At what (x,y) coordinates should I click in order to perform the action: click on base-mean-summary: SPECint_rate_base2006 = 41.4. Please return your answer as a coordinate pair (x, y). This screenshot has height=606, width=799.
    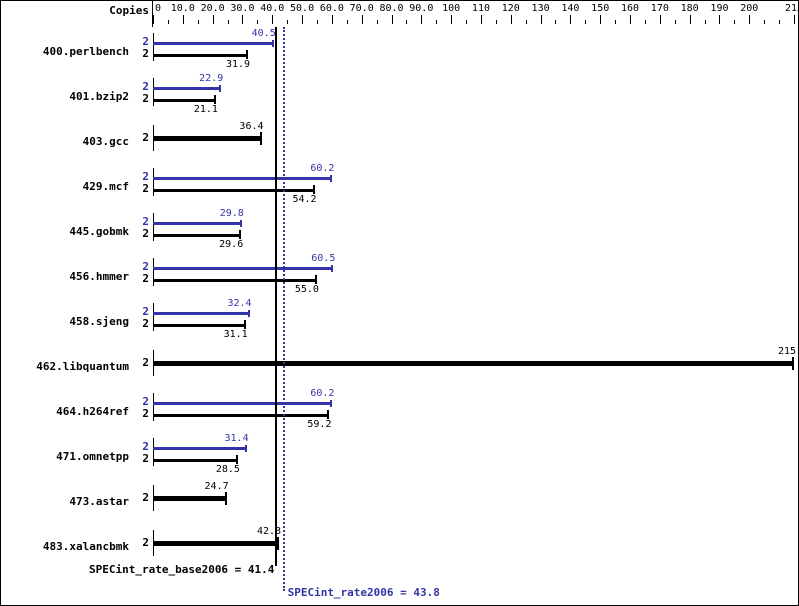
    Looking at the image, I should click on (181, 569).